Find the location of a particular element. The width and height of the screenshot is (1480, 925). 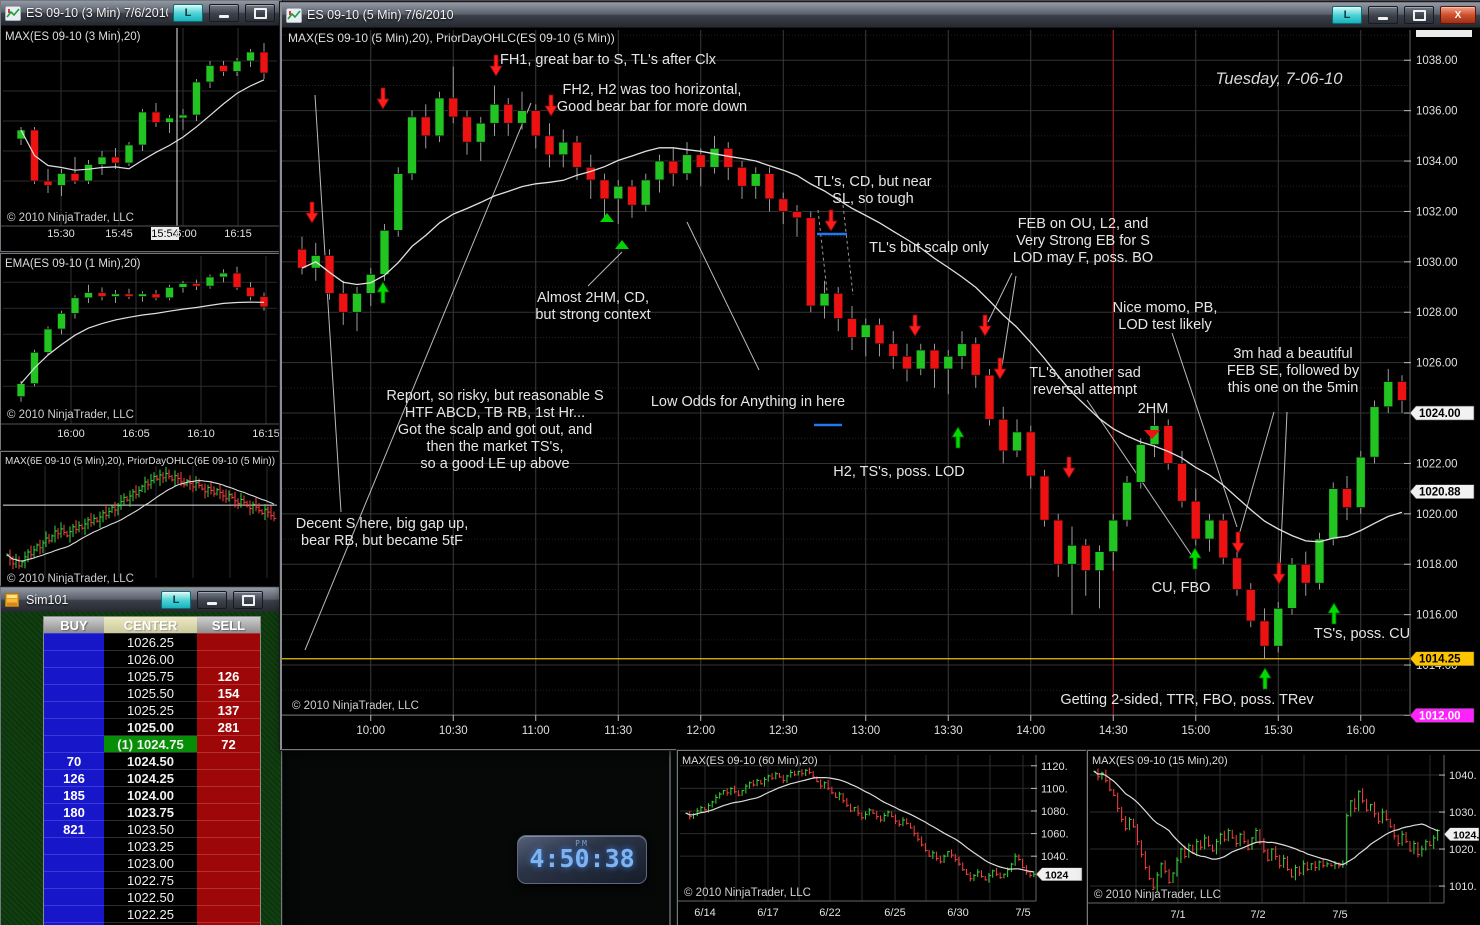

dom-price-cell: 1025.50 is located at coordinates (150, 693).